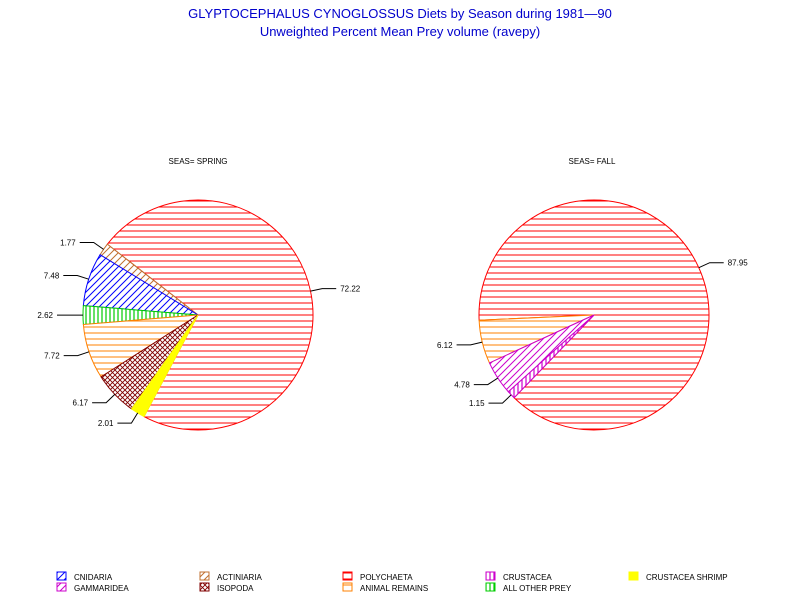 The width and height of the screenshot is (800, 600). What do you see at coordinates (76, 277) in the screenshot?
I see `leader-line-cnidaria` at bounding box center [76, 277].